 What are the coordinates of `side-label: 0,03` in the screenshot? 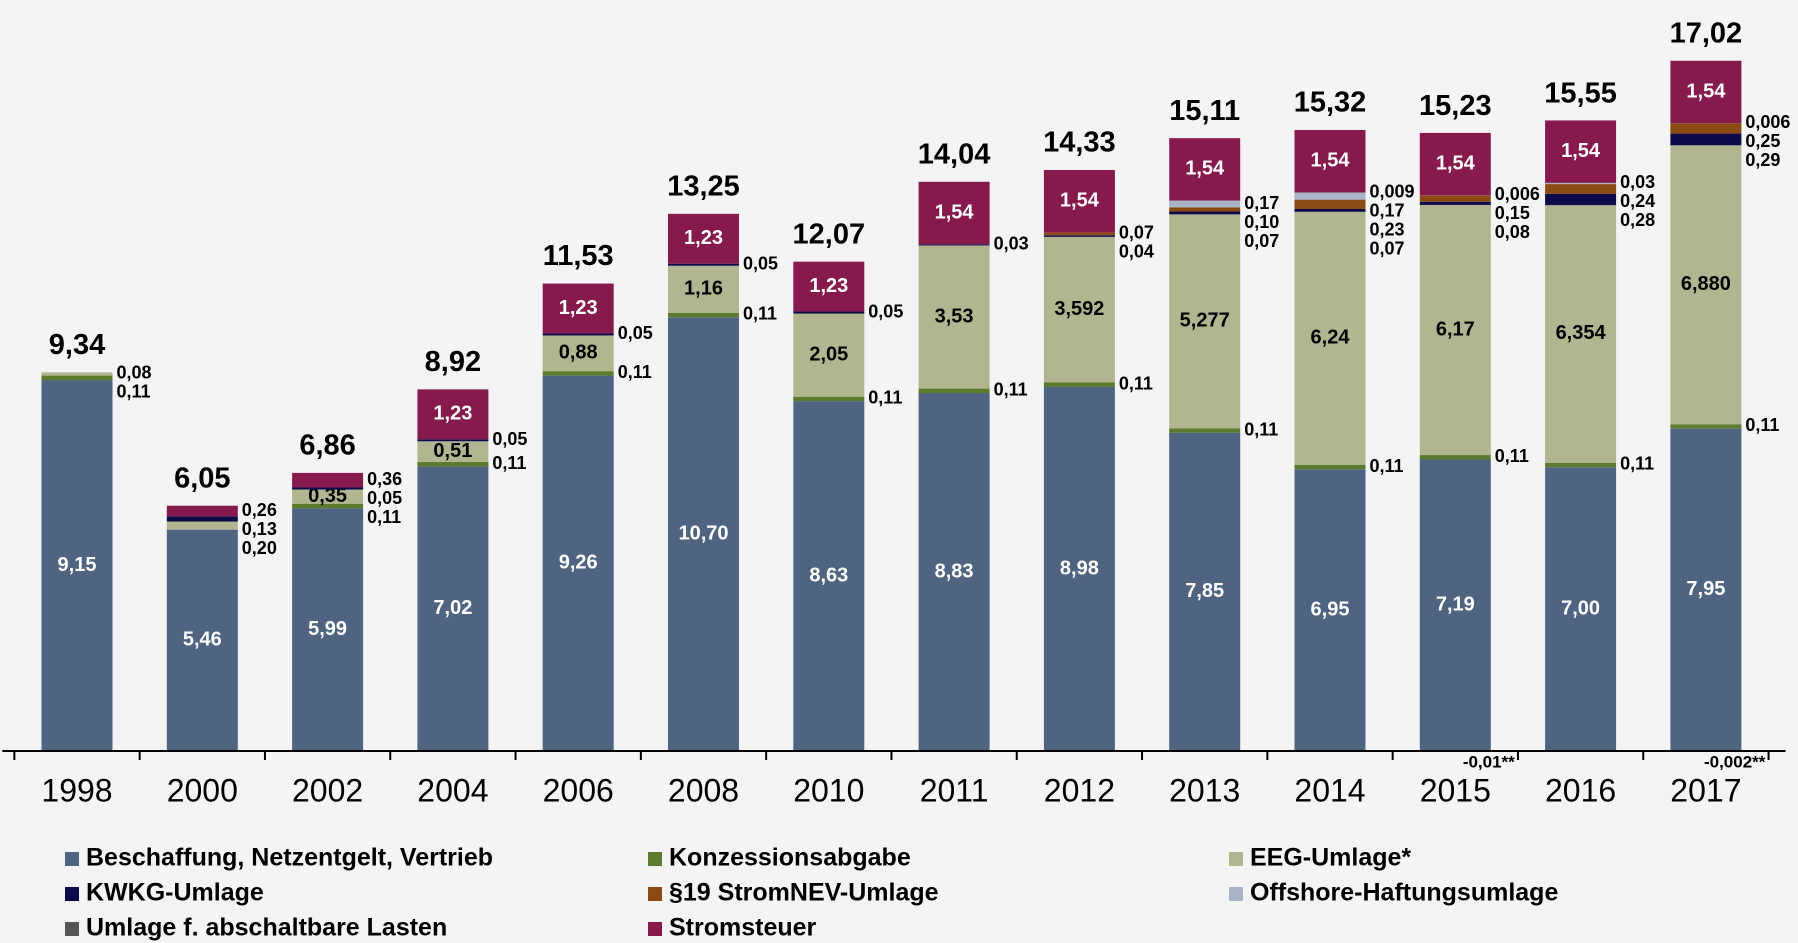 It's located at (1637, 182).